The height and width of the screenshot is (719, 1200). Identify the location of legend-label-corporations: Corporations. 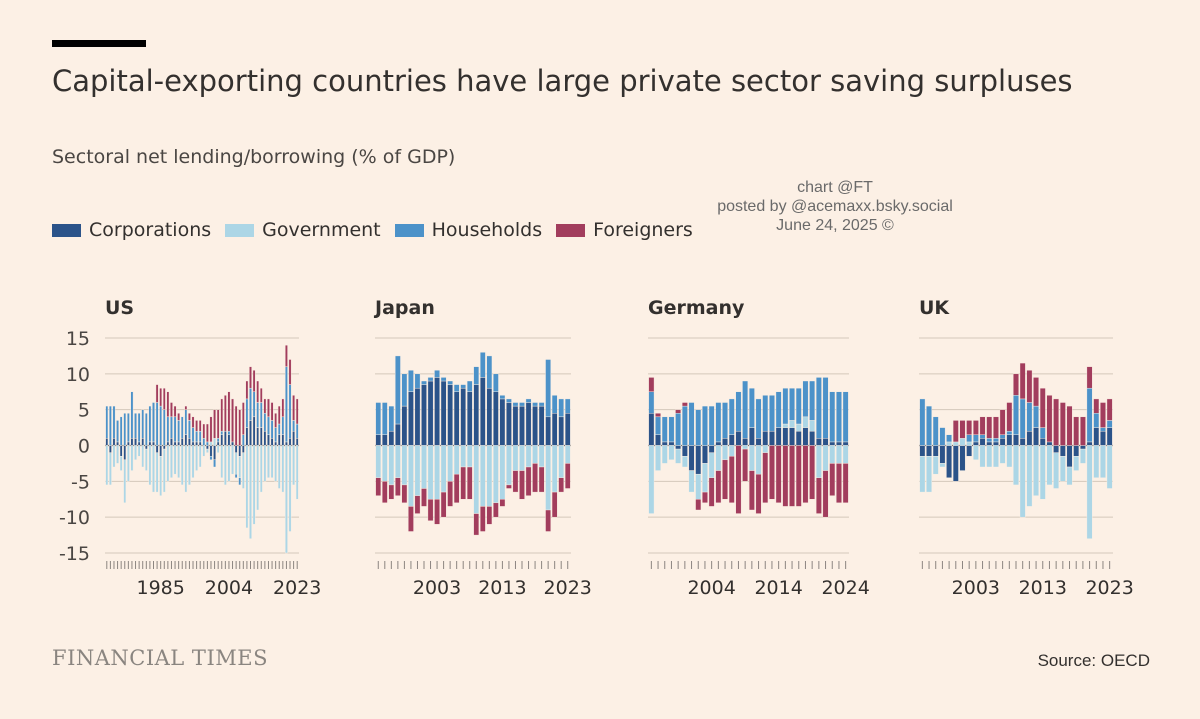
(150, 230).